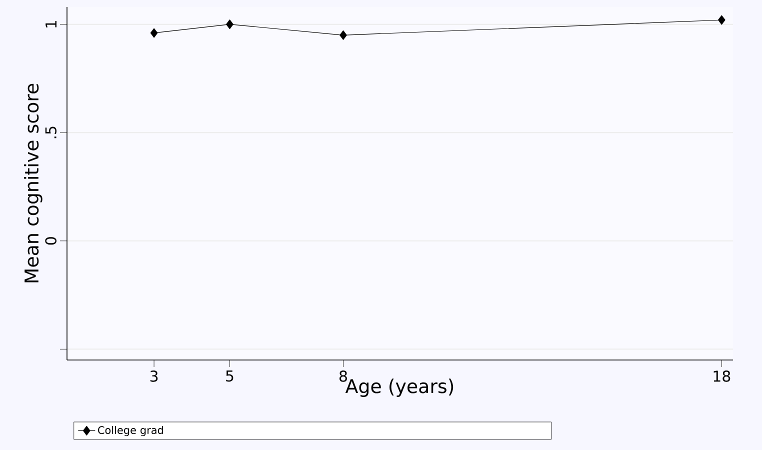 The width and height of the screenshot is (762, 450). Describe the element at coordinates (722, 376) in the screenshot. I see `x-tick-label: 18` at that location.